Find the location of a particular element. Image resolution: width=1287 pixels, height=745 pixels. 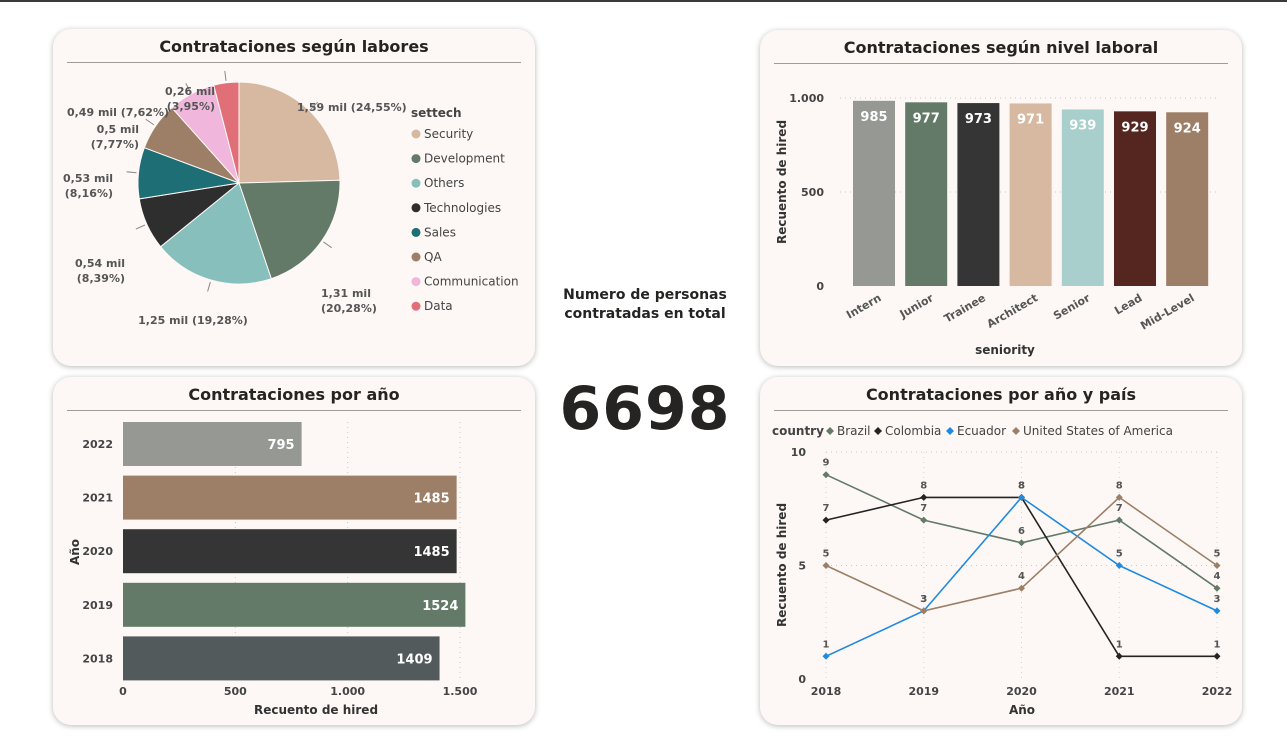

year-x-tick: 1.500 is located at coordinates (460, 691).